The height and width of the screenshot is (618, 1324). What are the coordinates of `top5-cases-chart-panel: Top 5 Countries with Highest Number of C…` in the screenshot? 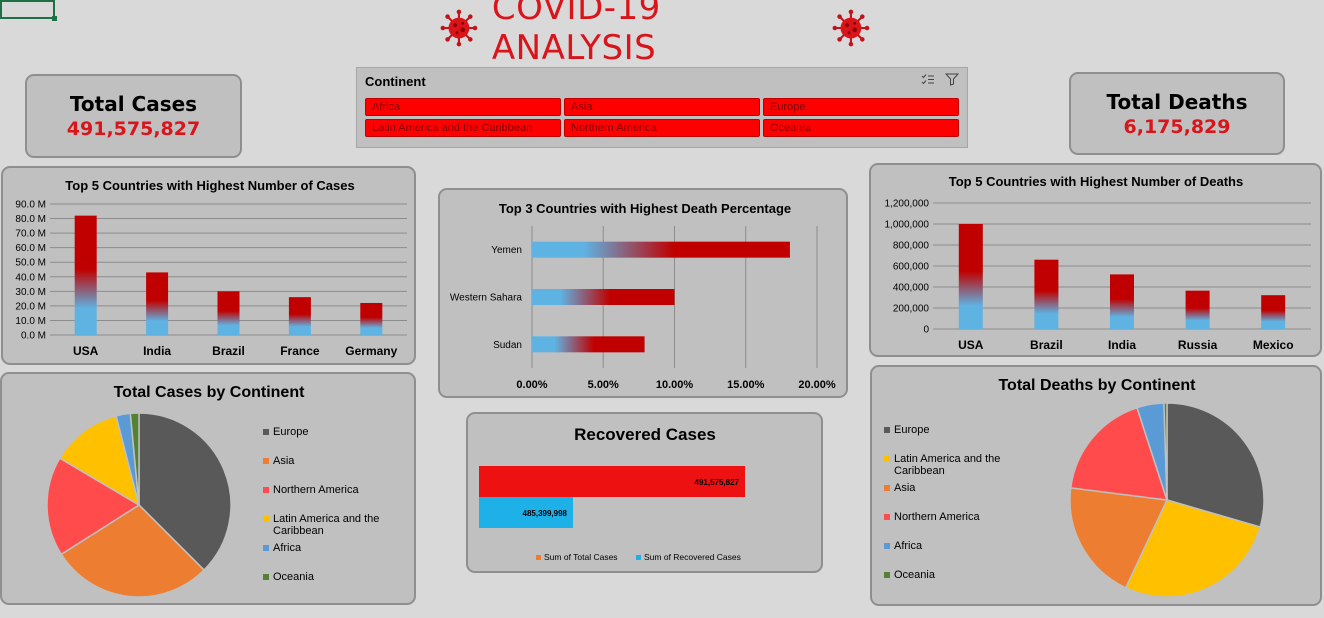 It's located at (208, 265).